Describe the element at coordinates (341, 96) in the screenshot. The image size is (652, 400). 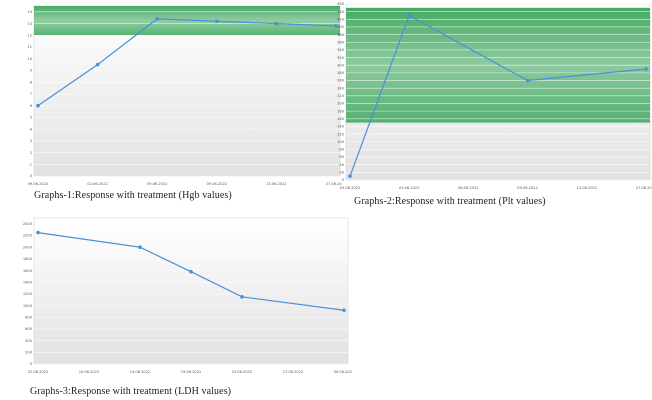
I see `y-tick-label: 220` at that location.